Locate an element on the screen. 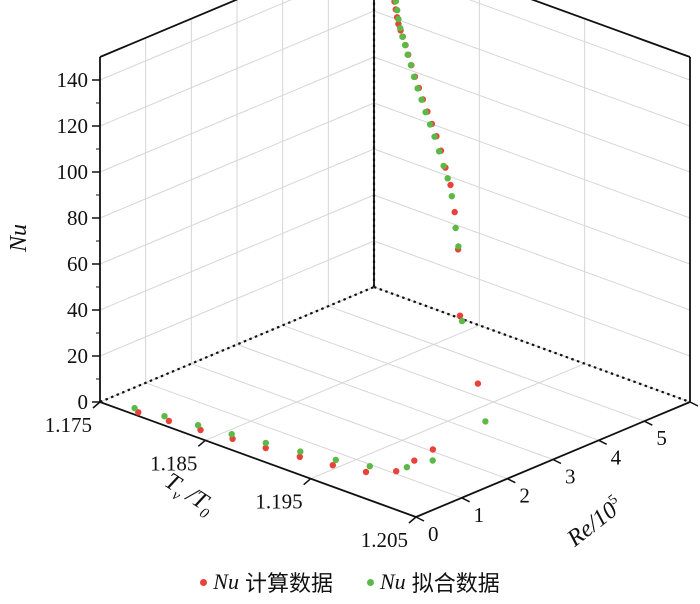  legend-item-fit: Nu 拟合数据 is located at coordinates (433, 582).